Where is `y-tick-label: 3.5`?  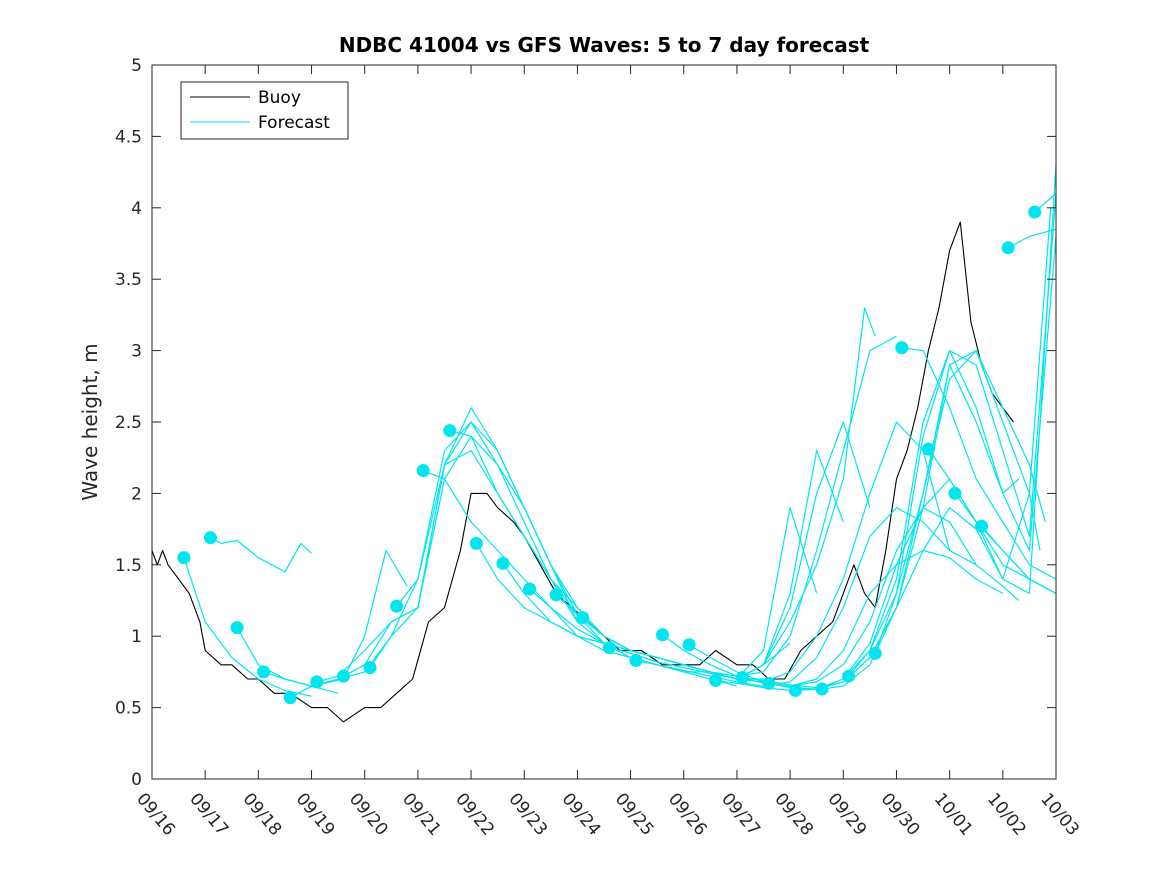 y-tick-label: 3.5 is located at coordinates (128, 280).